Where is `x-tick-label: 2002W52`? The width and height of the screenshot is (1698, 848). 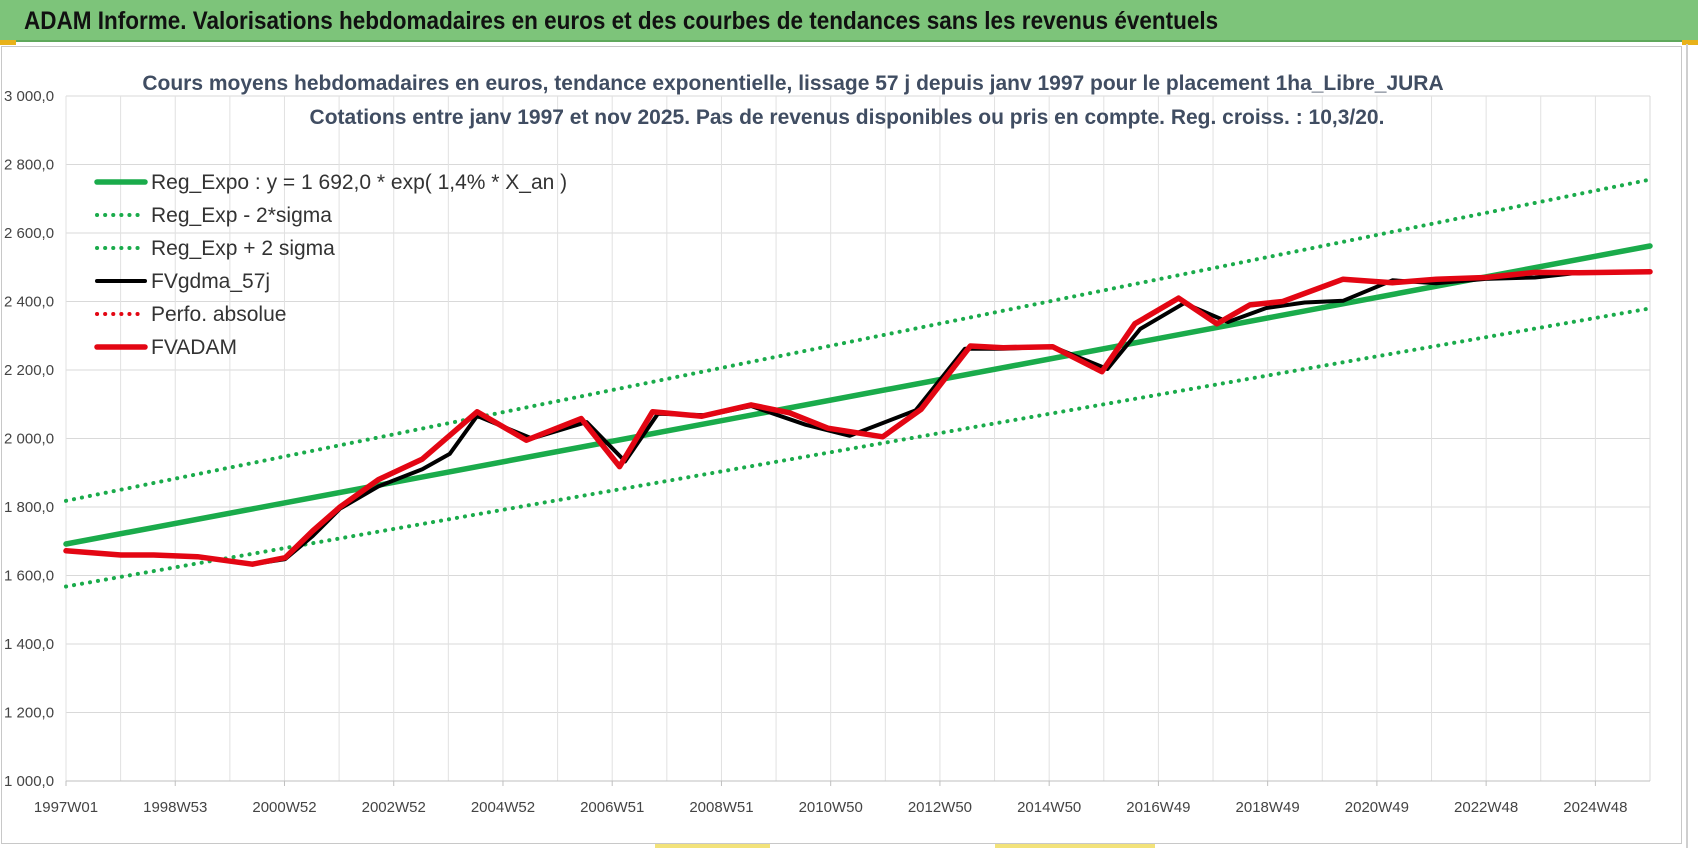 x-tick-label: 2002W52 is located at coordinates (394, 807).